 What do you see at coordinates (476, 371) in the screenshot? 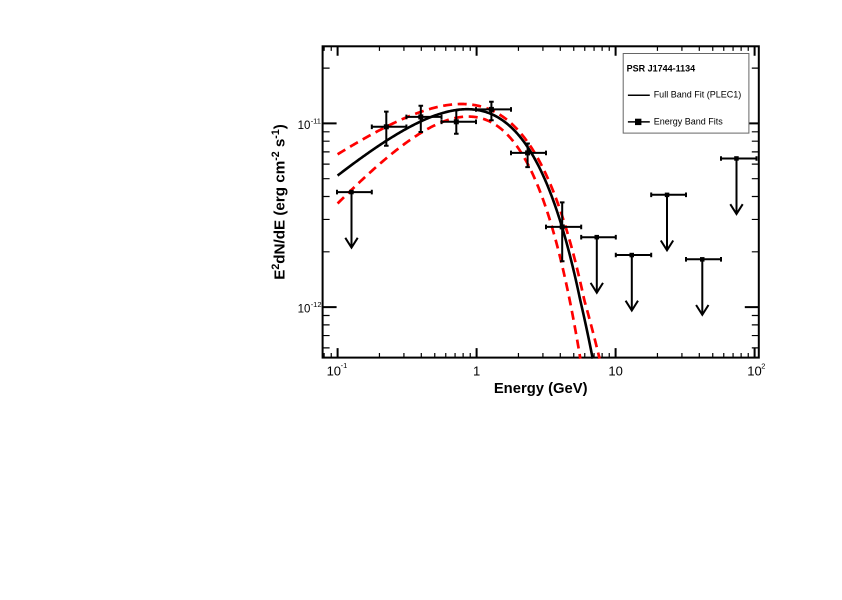
I see `svg-text: 1` at bounding box center [476, 371].